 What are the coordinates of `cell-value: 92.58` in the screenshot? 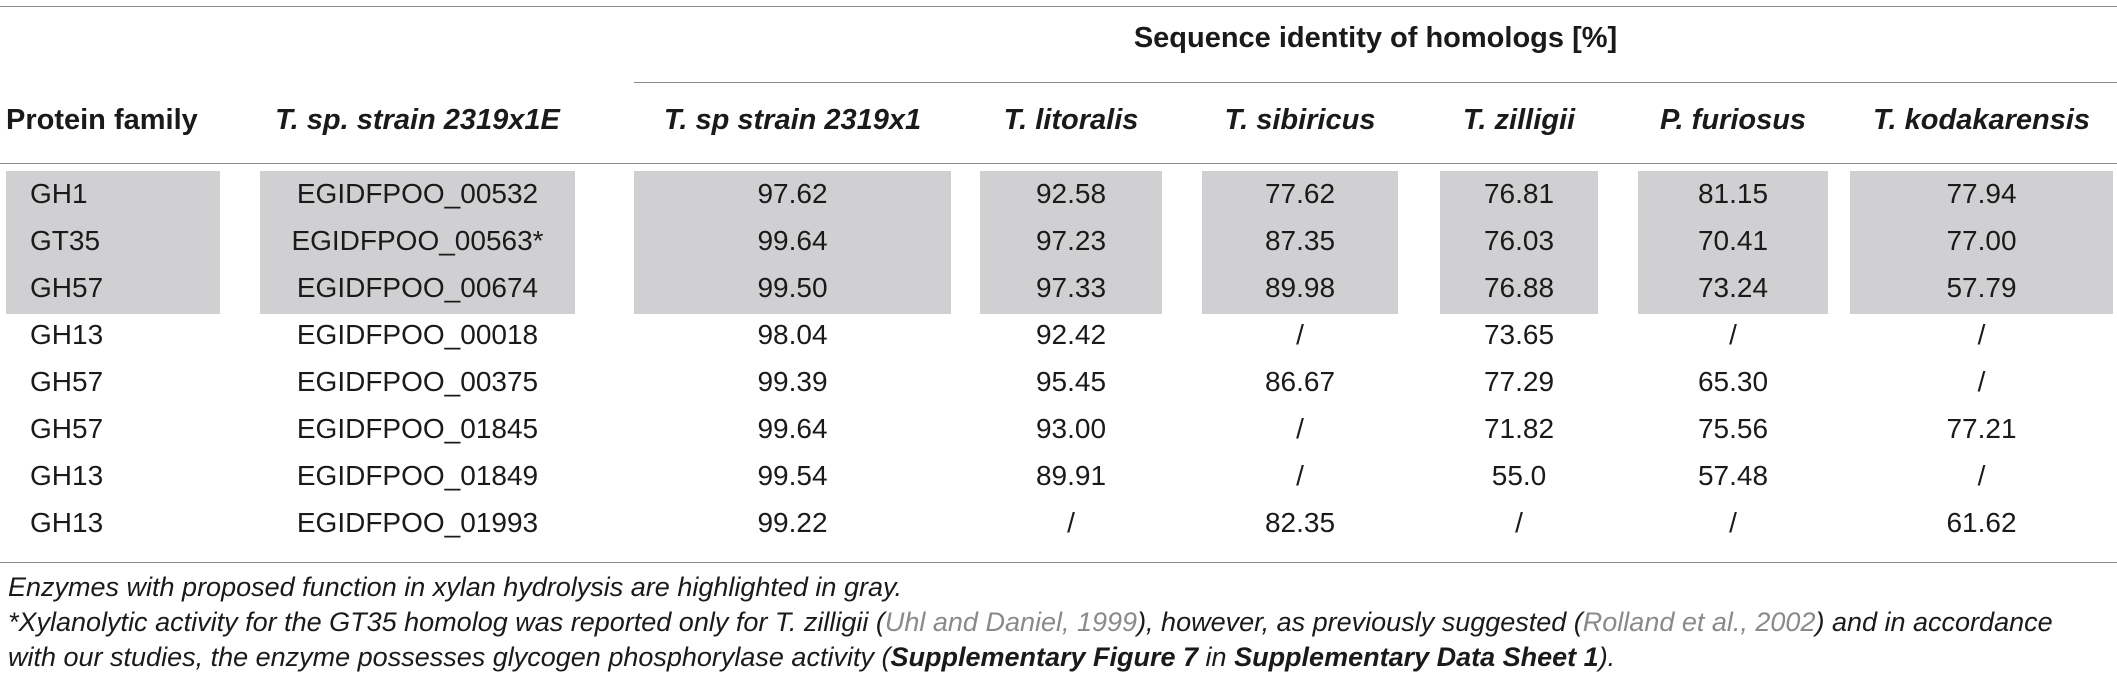 It's located at (1071, 193).